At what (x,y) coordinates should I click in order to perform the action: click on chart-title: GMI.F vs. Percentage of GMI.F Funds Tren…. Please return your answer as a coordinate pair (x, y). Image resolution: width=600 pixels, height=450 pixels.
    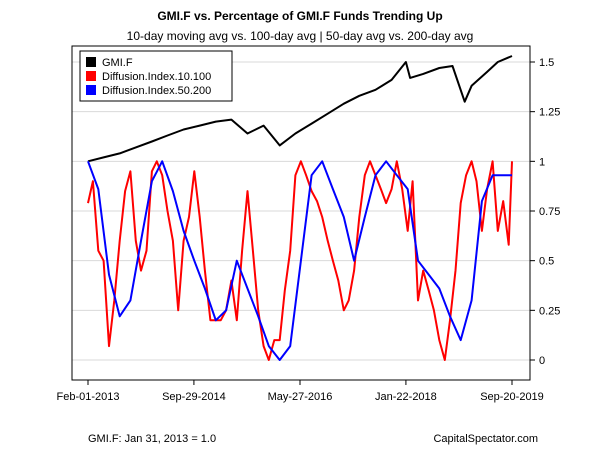
    Looking at the image, I should click on (299, 16).